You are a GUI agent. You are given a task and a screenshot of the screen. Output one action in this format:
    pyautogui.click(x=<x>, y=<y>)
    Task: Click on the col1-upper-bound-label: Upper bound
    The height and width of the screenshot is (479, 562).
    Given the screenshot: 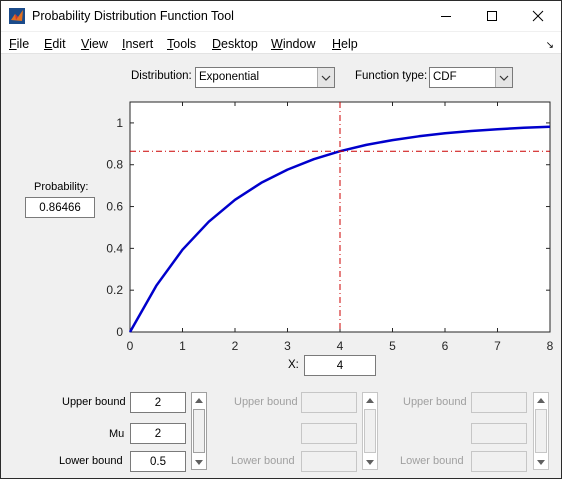 What is the action you would take?
    pyautogui.click(x=94, y=402)
    